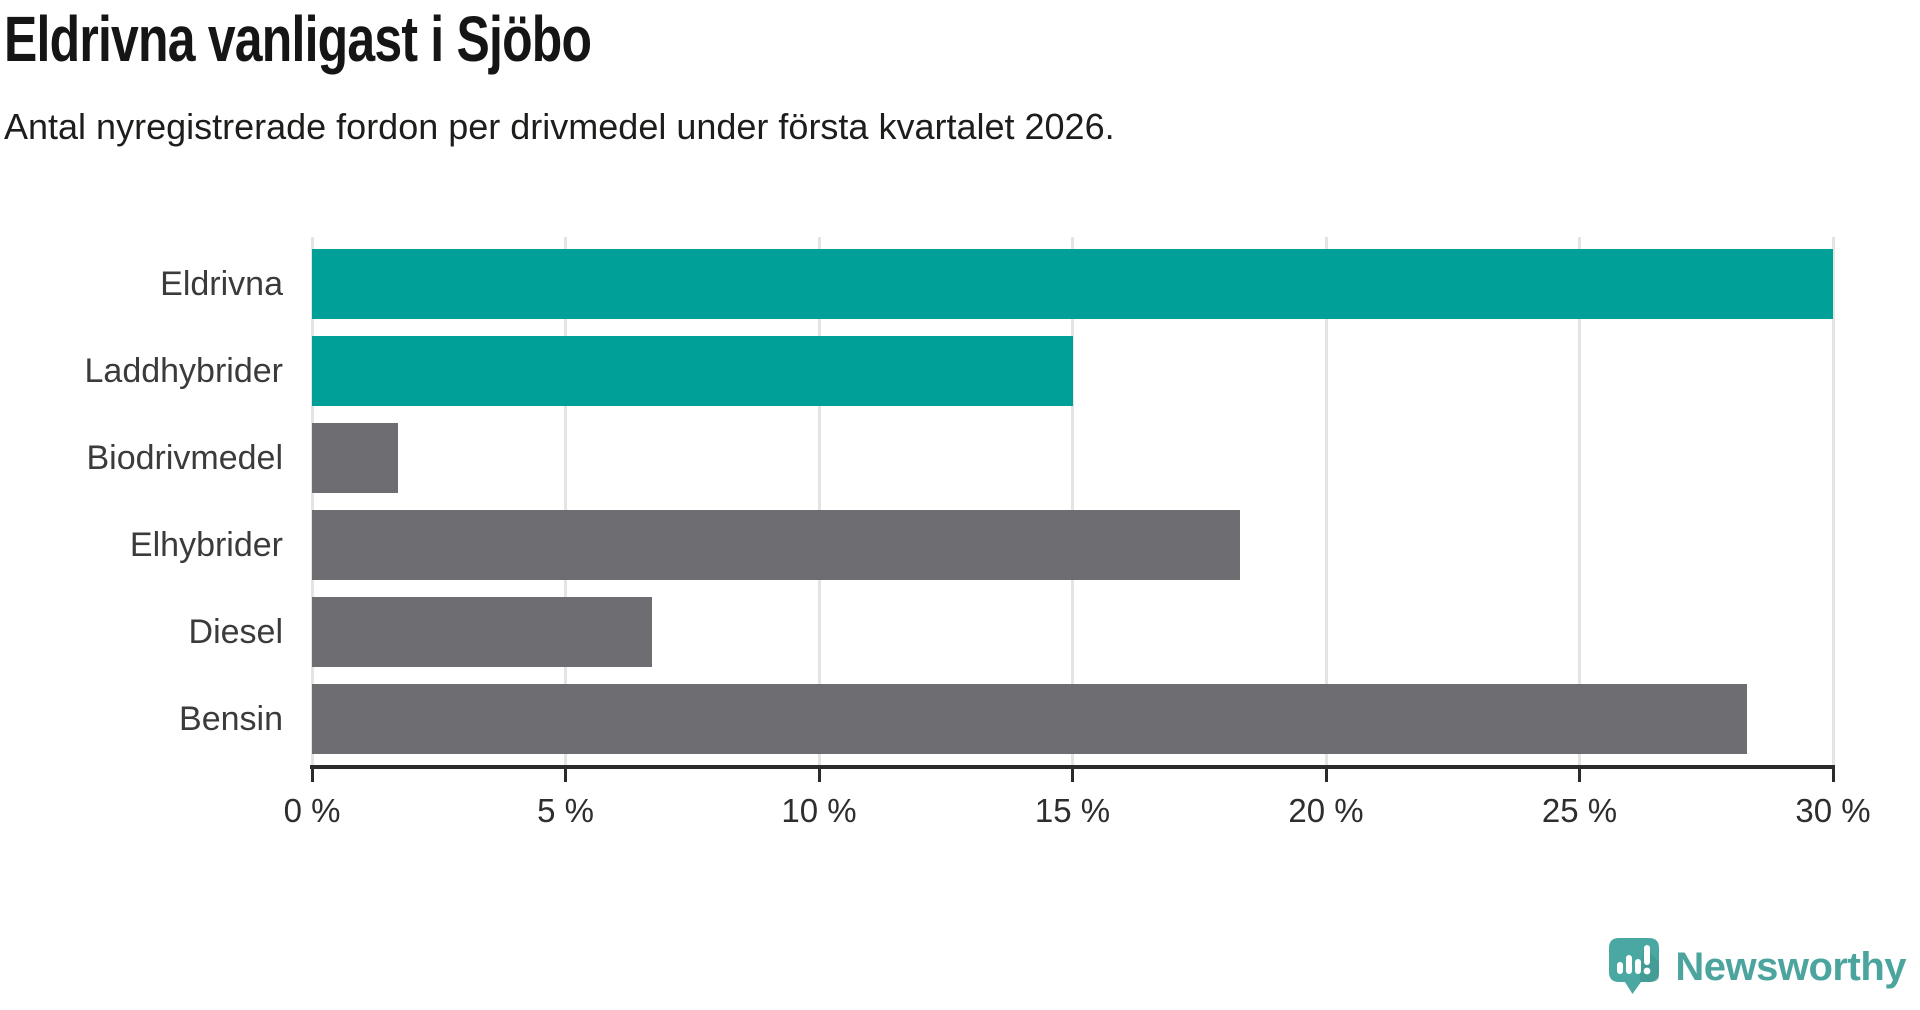 Image resolution: width=1920 pixels, height=1010 pixels. I want to click on x-tick-label-15: 15 %, so click(1072, 810).